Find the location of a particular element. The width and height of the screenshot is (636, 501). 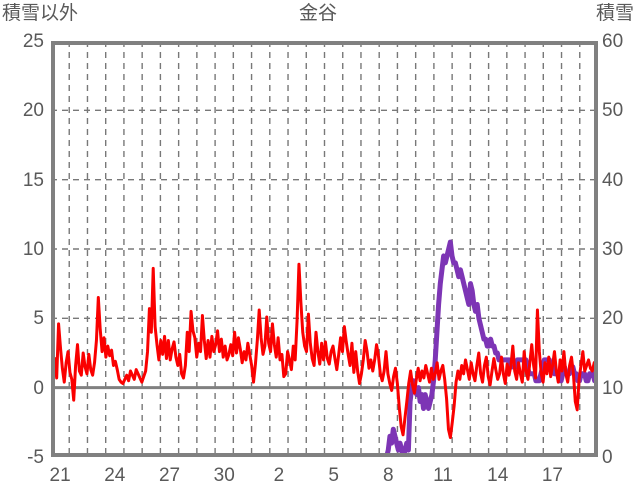

x-axis-tick-label: 17 is located at coordinates (552, 475).